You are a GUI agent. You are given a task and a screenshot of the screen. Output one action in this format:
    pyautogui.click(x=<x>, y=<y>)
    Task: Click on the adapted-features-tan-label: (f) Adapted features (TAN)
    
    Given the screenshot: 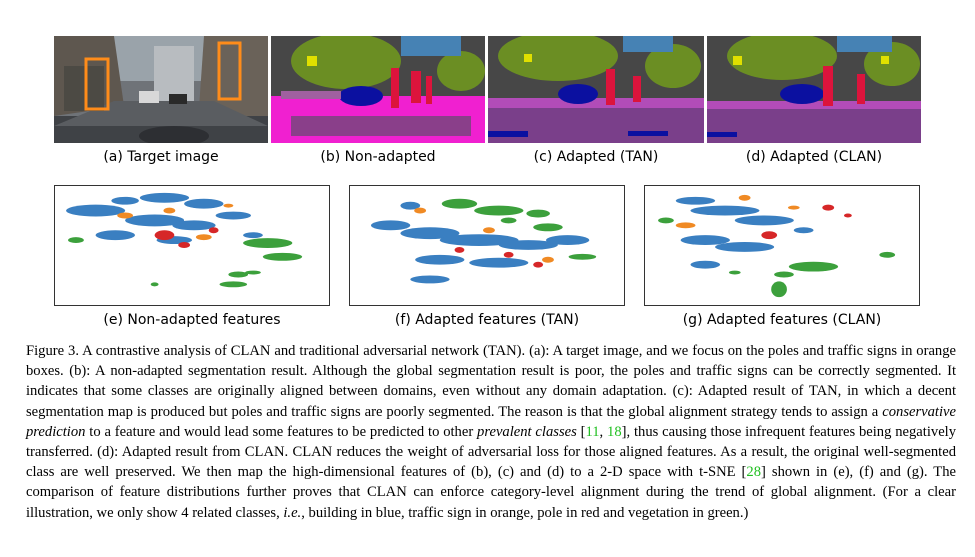 What is the action you would take?
    pyautogui.click(x=487, y=320)
    